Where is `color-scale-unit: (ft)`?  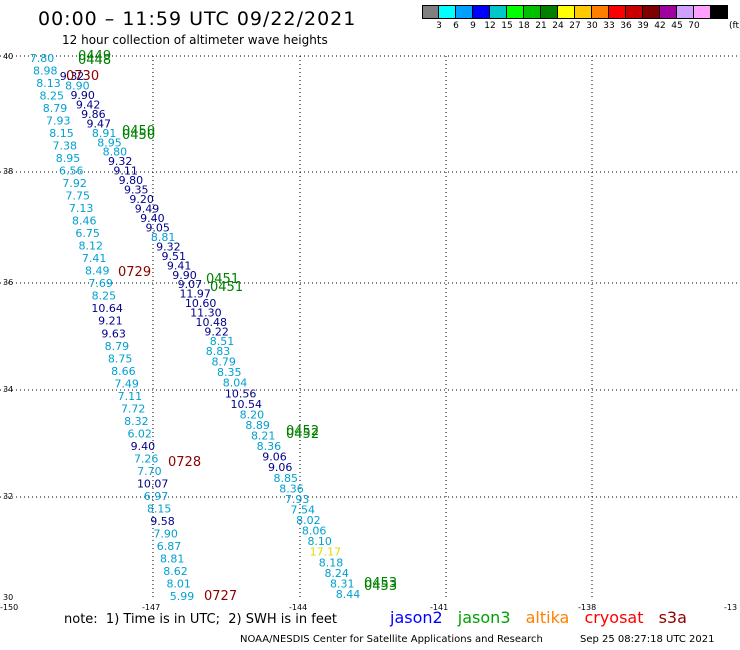 color-scale-unit: (ft) is located at coordinates (734, 26).